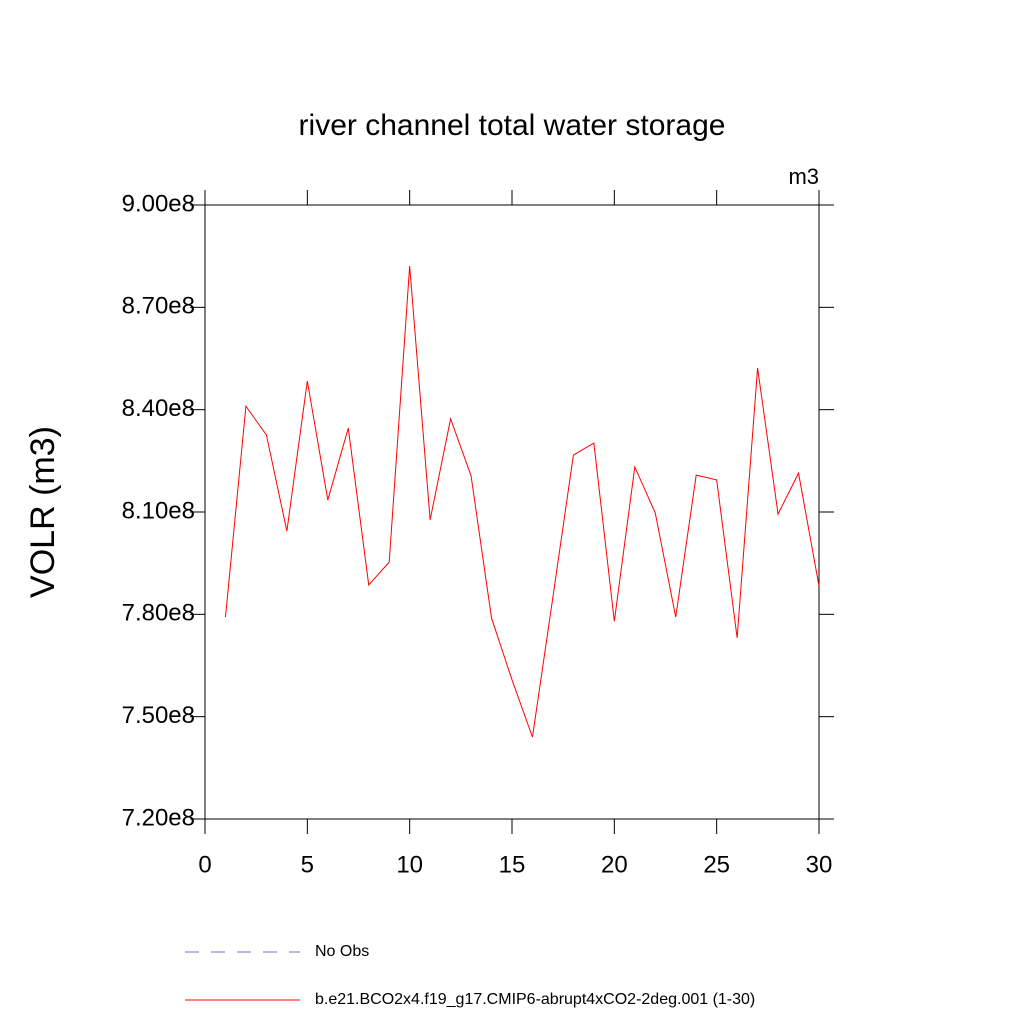 This screenshot has width=1024, height=1024. Describe the element at coordinates (158, 613) in the screenshot. I see `y-tick-label: 7.80e8` at that location.